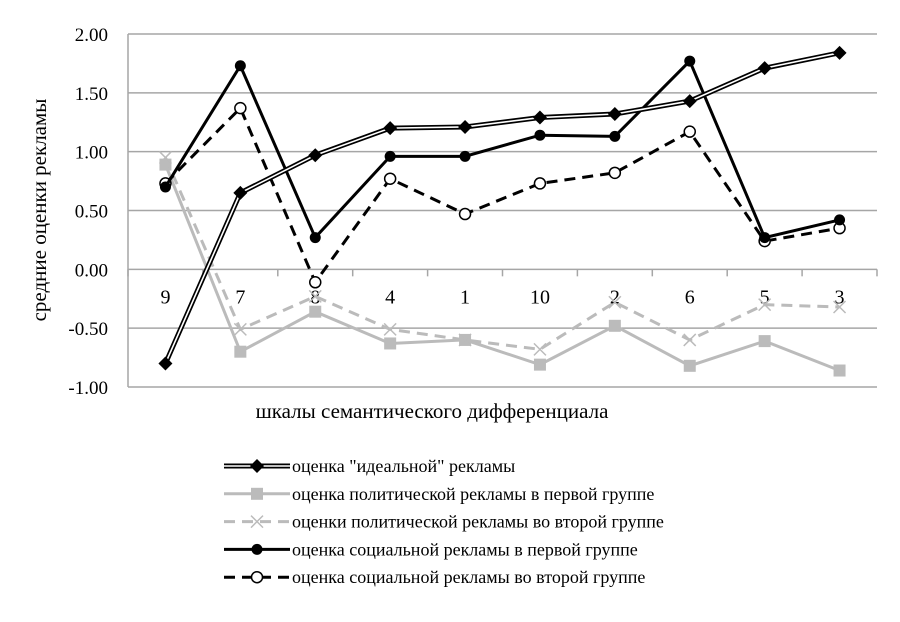  I want to click on x-tick-label: 3, so click(840, 297).